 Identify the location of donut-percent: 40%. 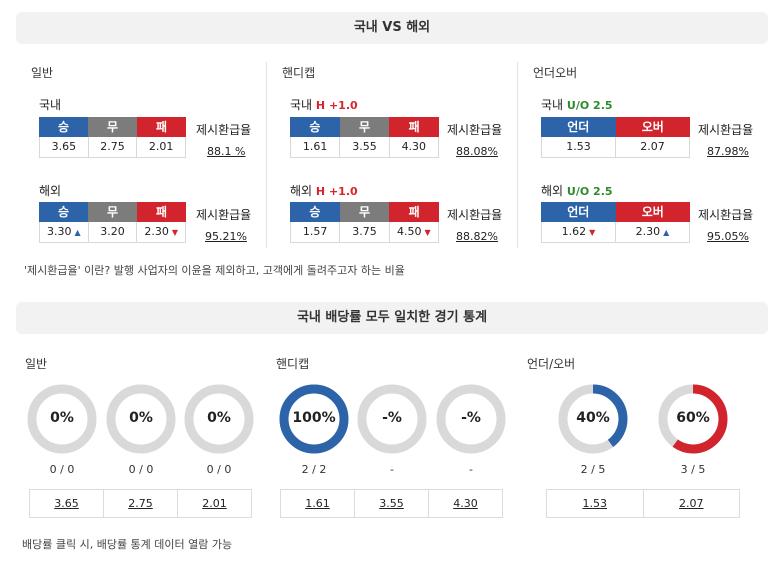
(593, 418).